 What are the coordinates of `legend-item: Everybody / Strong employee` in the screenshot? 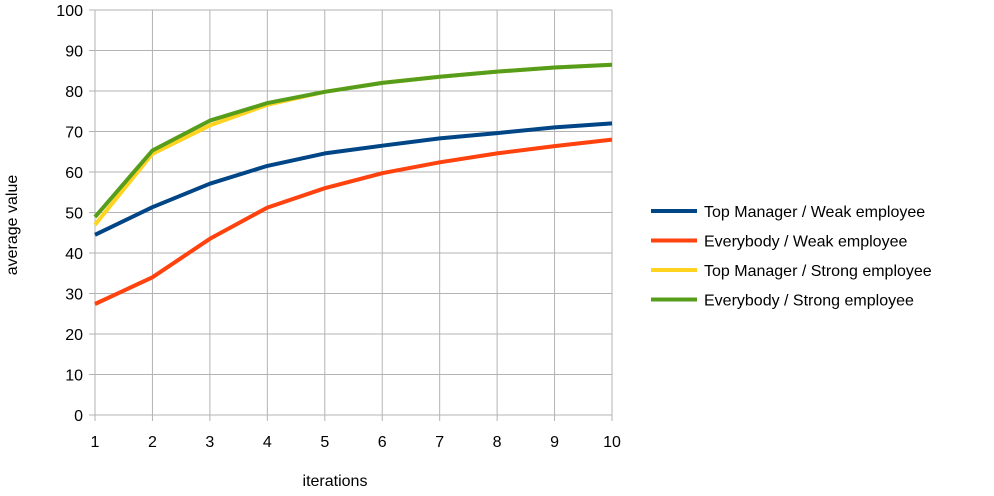 It's located at (782, 301).